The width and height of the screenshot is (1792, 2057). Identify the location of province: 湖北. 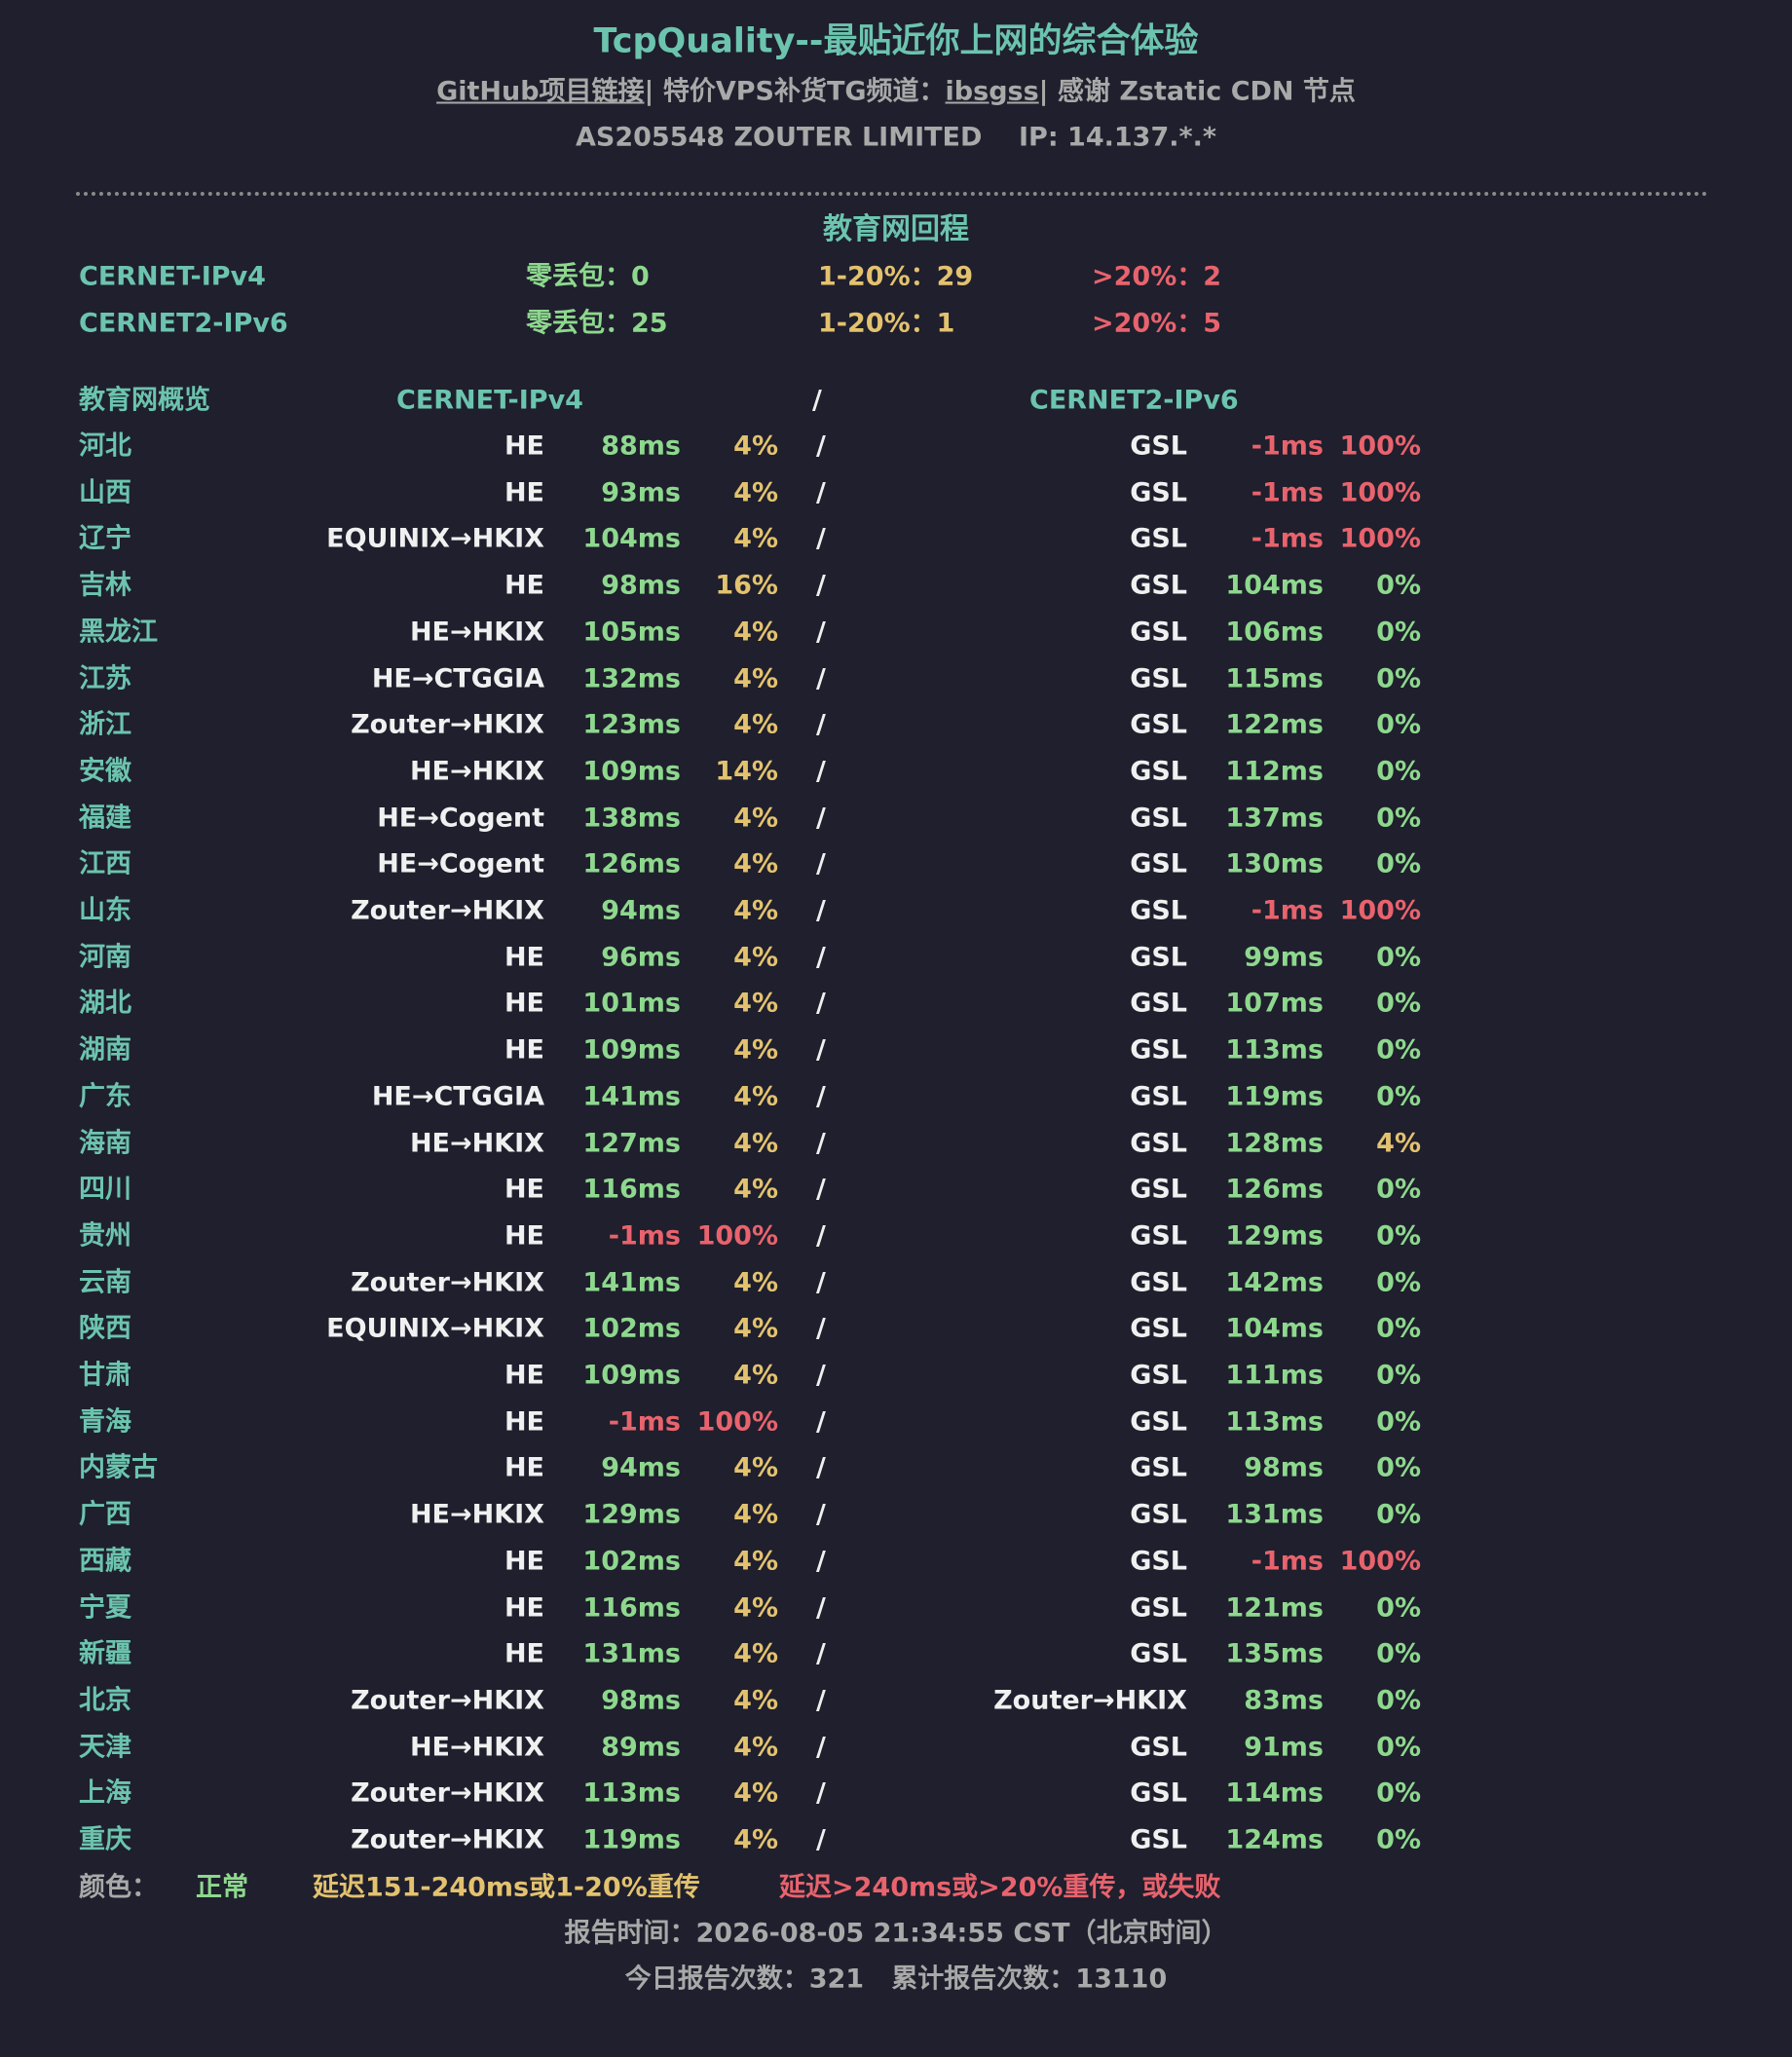
(105, 1004).